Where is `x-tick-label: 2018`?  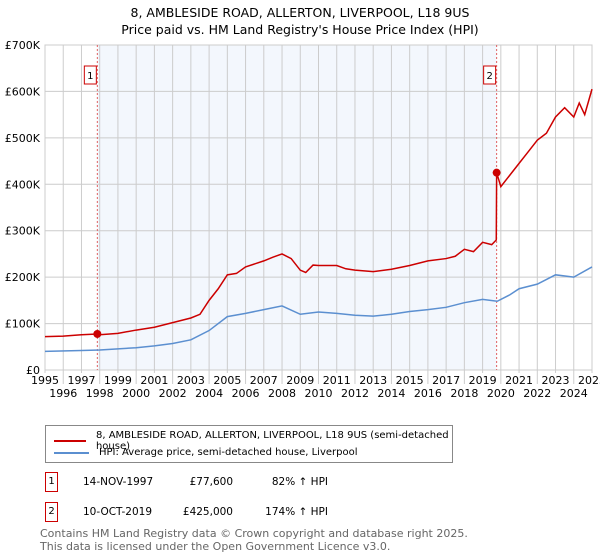 x-tick-label: 2018 is located at coordinates (464, 393).